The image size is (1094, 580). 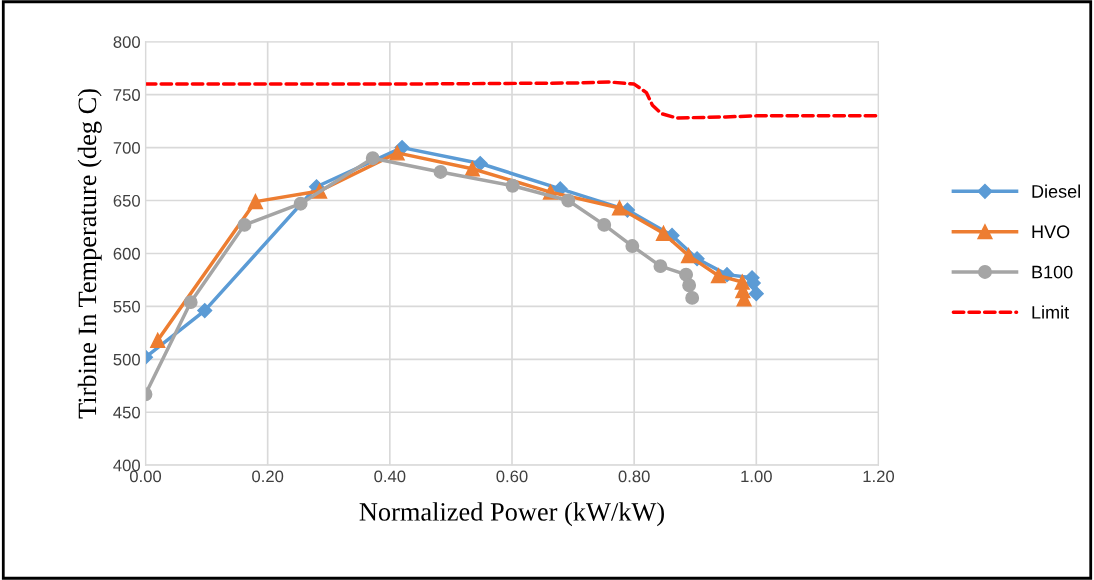 What do you see at coordinates (1052, 272) in the screenshot?
I see `legend-label: B100` at bounding box center [1052, 272].